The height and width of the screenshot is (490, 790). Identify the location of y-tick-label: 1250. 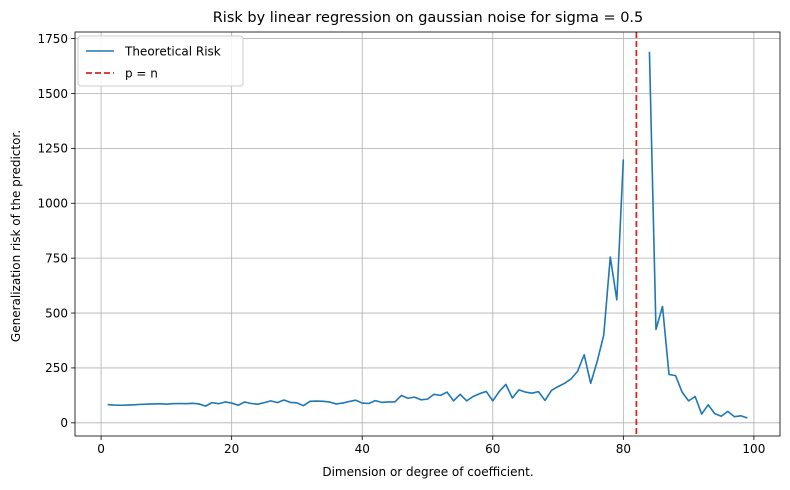
(52, 149).